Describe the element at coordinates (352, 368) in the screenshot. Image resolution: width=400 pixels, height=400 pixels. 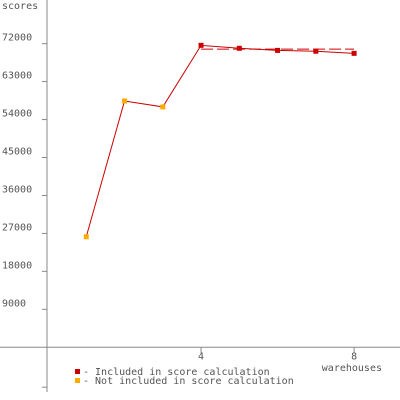
I see `x-axis-label: warehouses` at that location.